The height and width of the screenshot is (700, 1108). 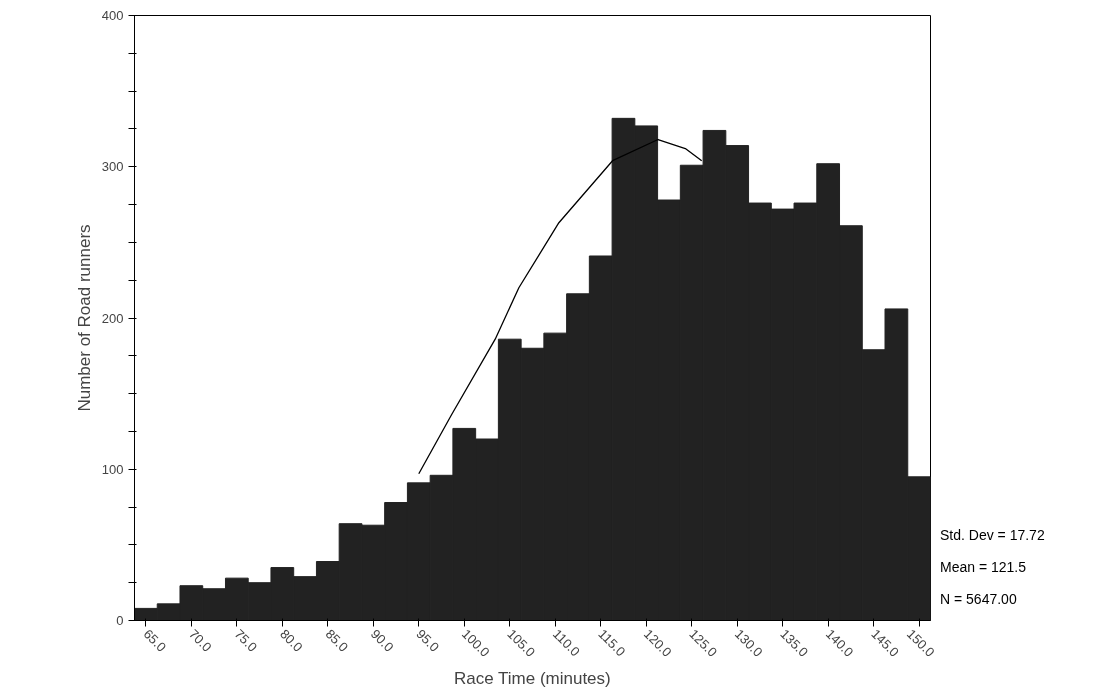 I want to click on x-tick-label: 65.0, so click(x=155, y=640).